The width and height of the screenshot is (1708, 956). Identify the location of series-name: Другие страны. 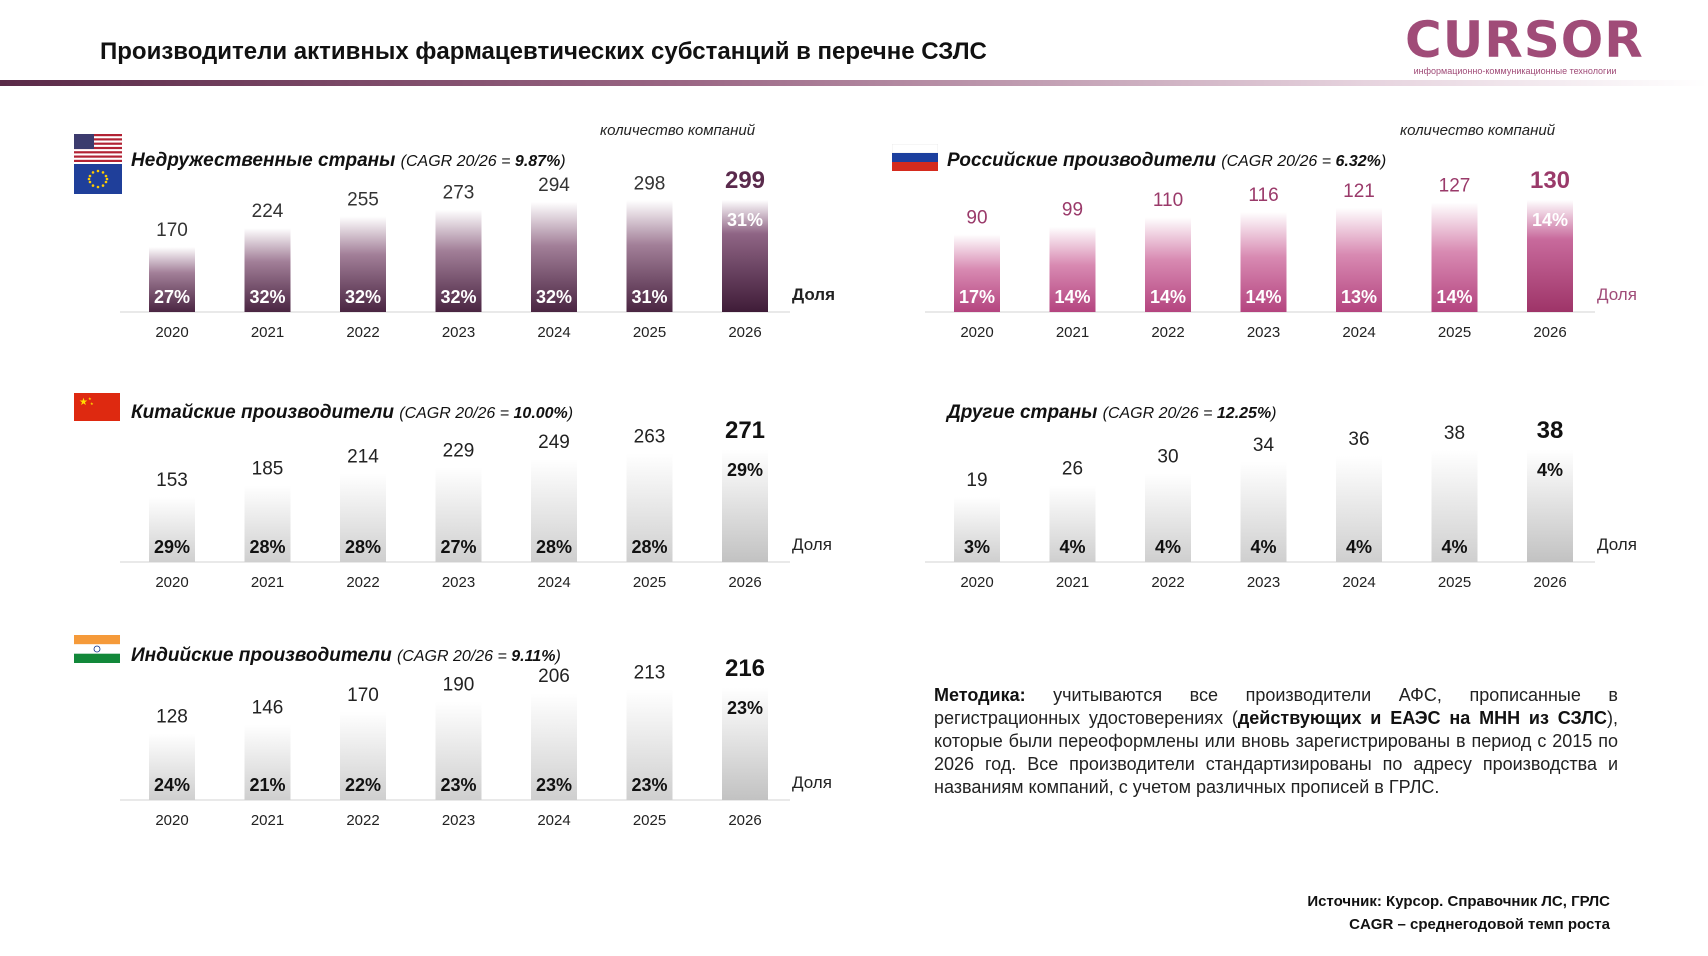
(1022, 412).